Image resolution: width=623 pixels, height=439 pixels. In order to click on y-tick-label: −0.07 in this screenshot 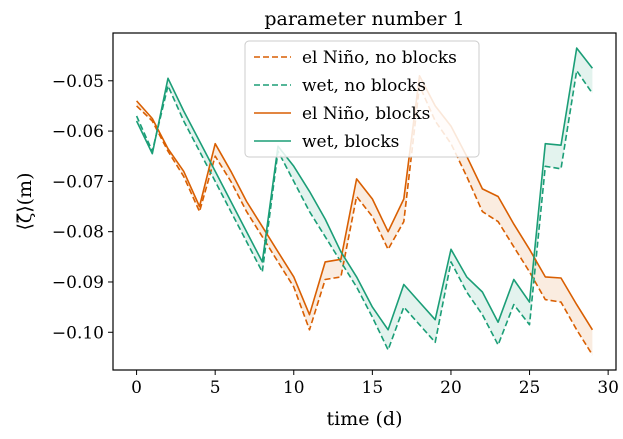, I will do `click(78, 182)`.